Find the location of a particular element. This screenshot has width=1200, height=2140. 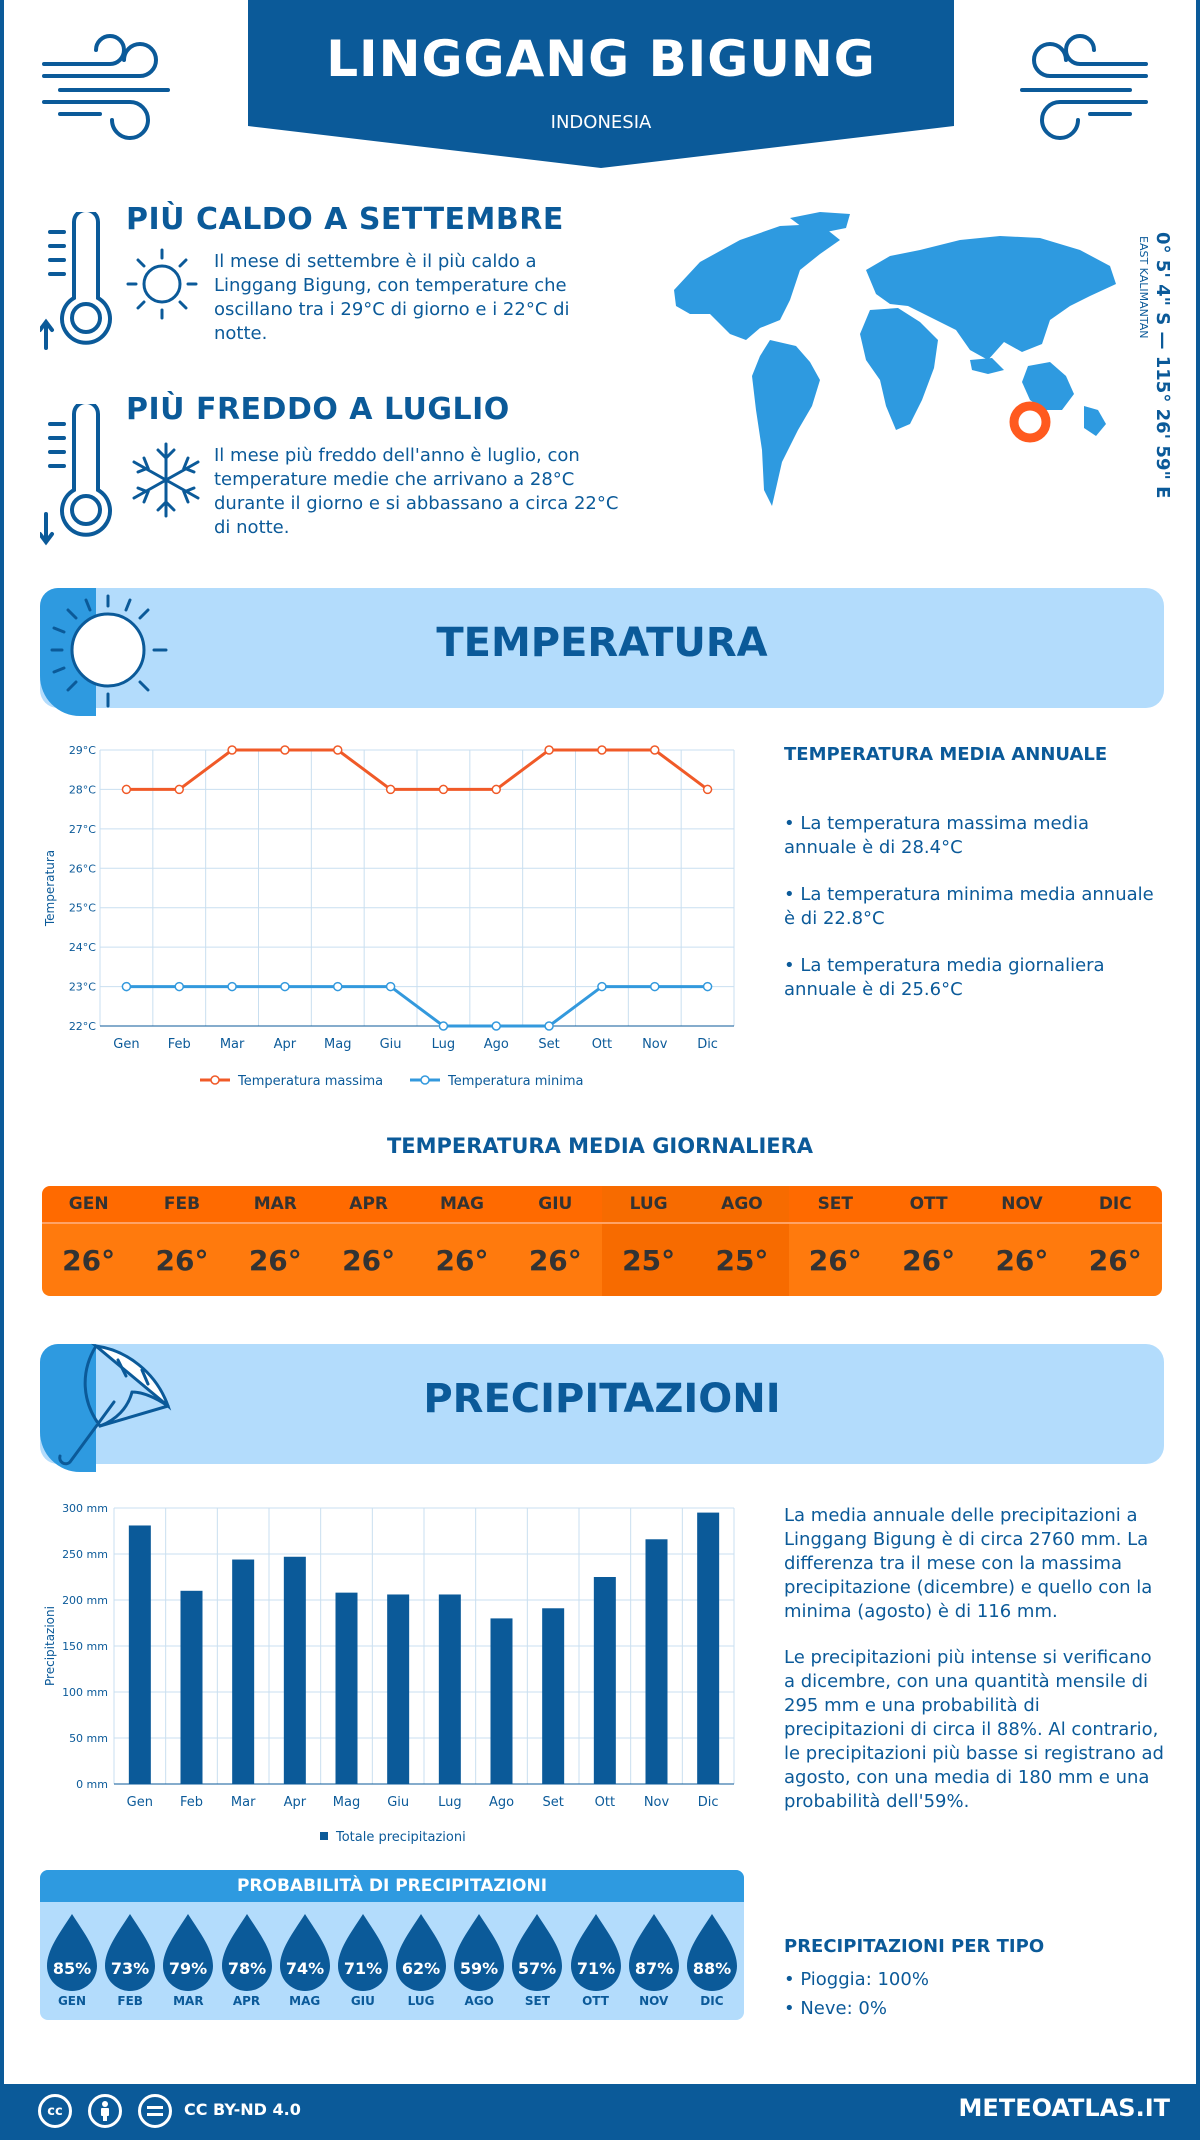

month-label: OTT is located at coordinates (595, 2001).